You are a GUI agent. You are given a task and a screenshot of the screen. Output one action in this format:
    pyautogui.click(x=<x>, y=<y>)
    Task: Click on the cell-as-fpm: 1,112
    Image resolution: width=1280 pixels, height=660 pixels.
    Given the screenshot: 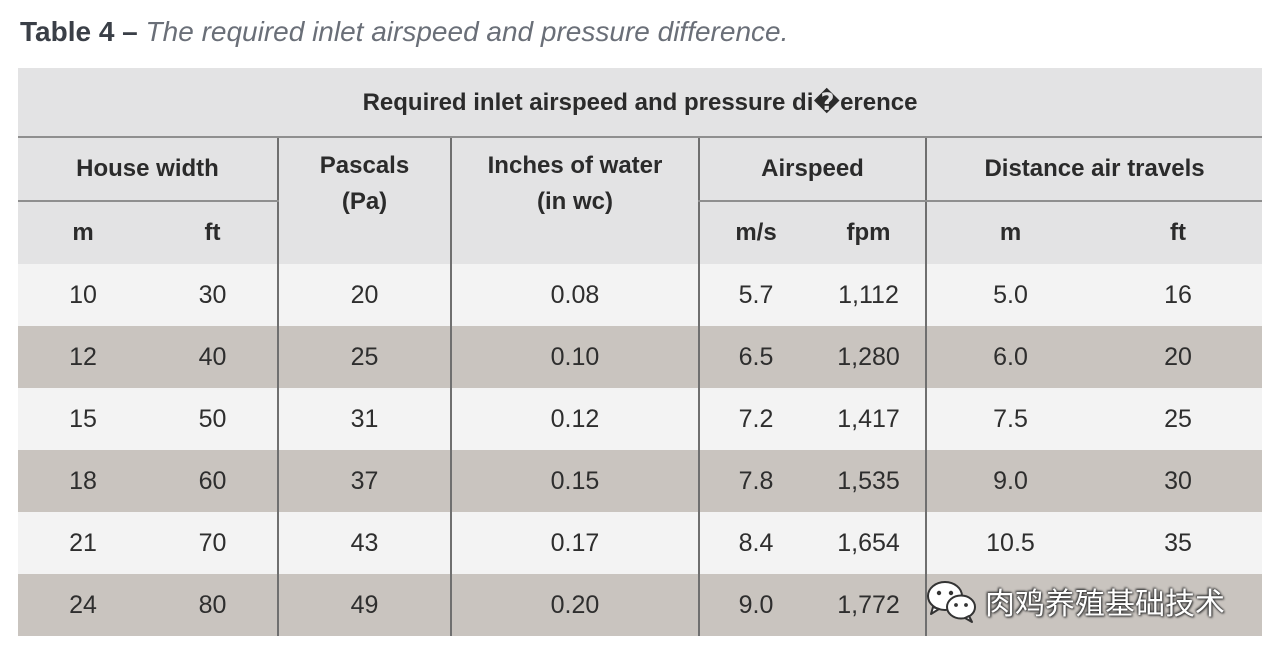 What is the action you would take?
    pyautogui.click(x=869, y=295)
    